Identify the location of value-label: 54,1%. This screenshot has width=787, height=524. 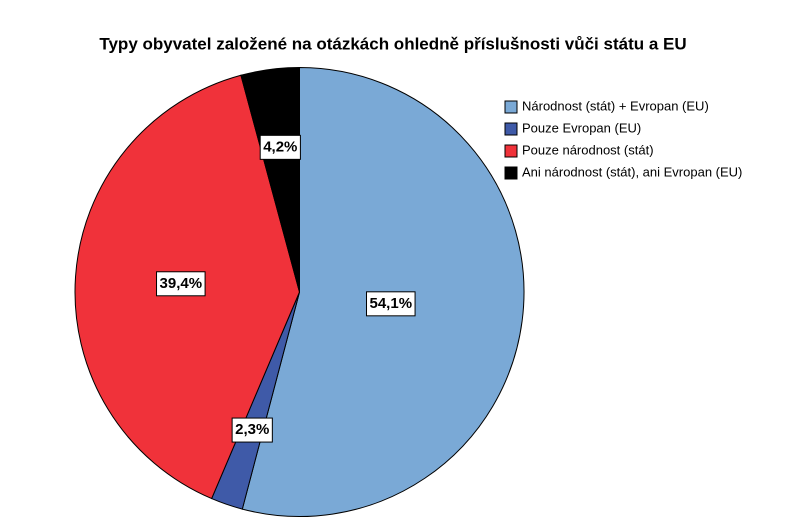
(391, 303).